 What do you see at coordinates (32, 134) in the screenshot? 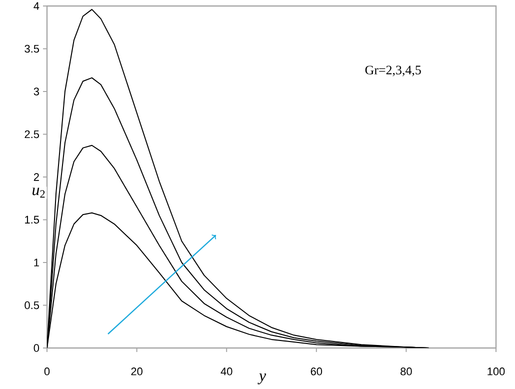
I see `y-tick-label: 2.5` at bounding box center [32, 134].